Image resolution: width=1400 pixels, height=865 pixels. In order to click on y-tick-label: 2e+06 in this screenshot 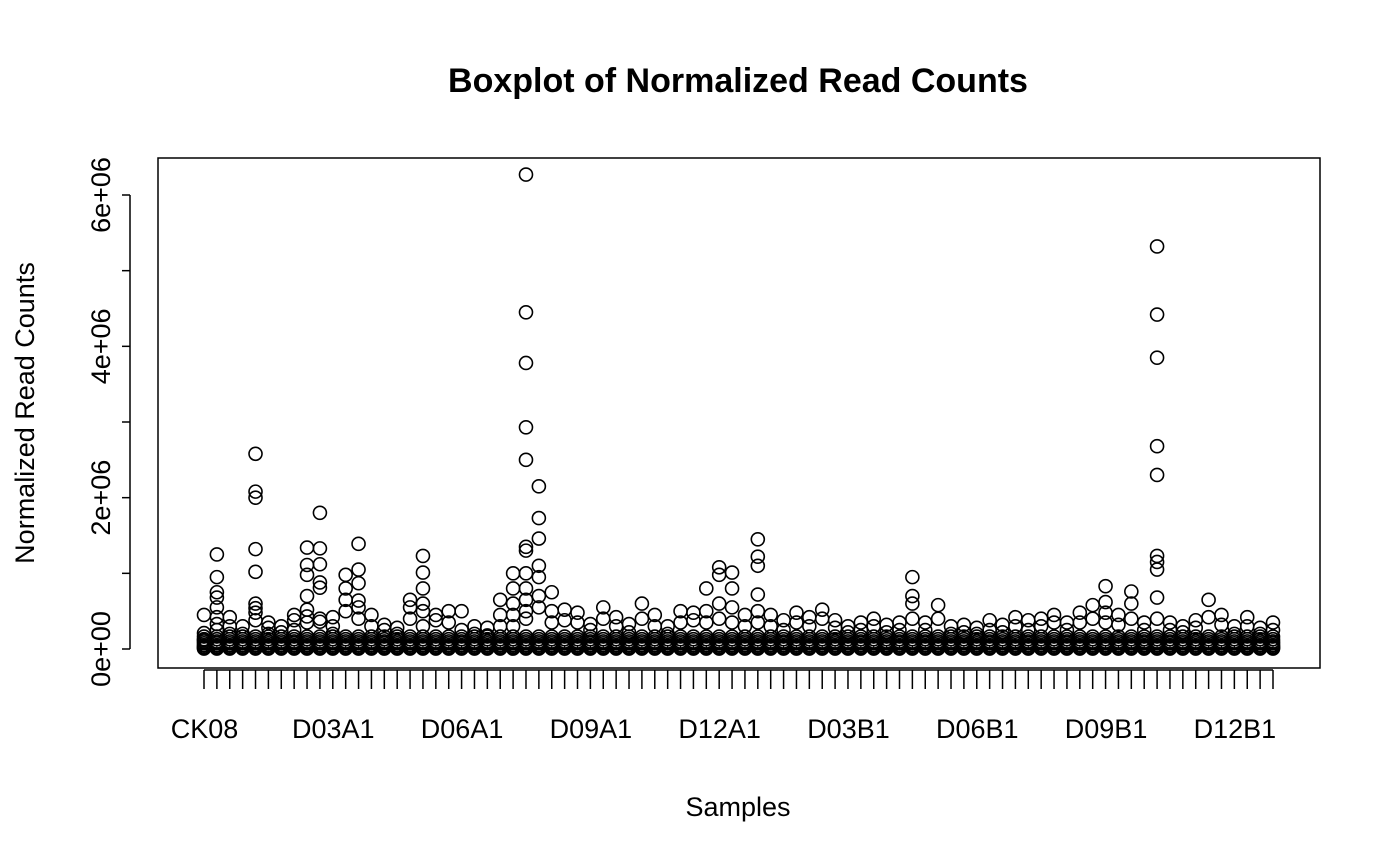, I will do `click(101, 498)`.